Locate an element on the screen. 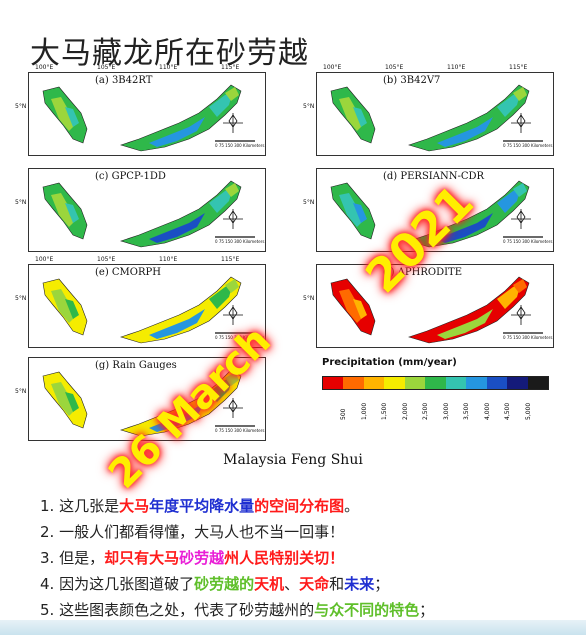 This screenshot has width=586, height=635. page-title: 大马藏龙所在砂劳越 is located at coordinates (169, 53).